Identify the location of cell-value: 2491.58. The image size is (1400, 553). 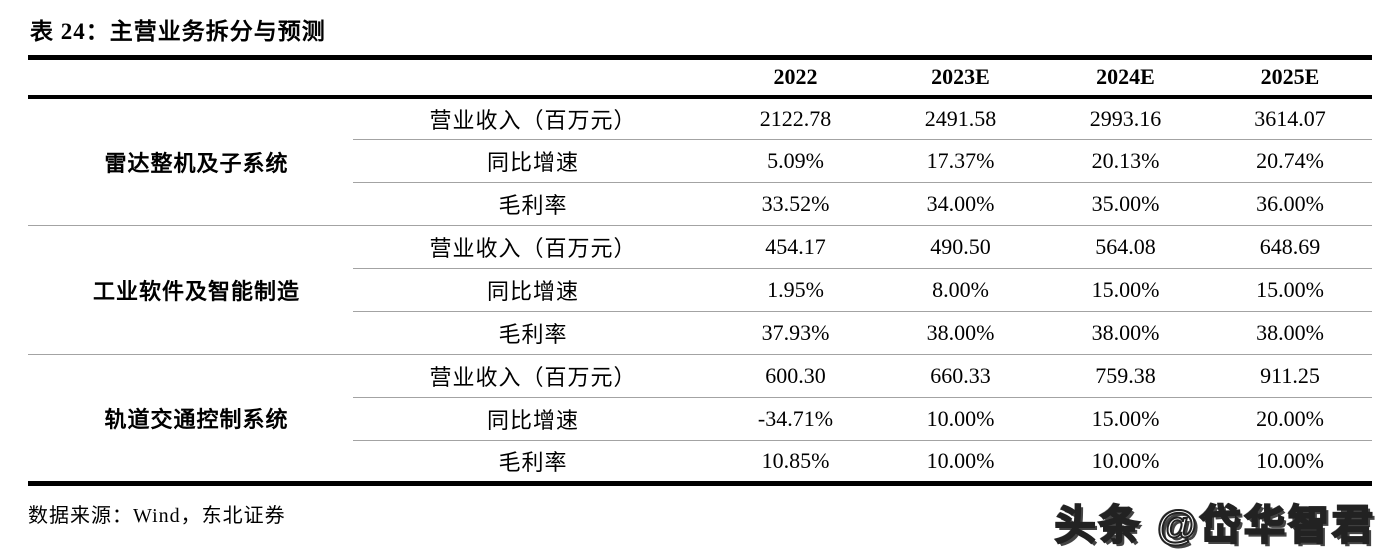
(960, 118).